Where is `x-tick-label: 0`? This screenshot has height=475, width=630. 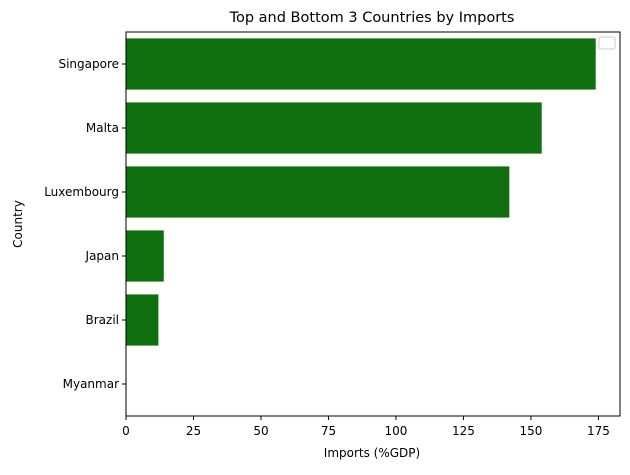 x-tick-label: 0 is located at coordinates (126, 431).